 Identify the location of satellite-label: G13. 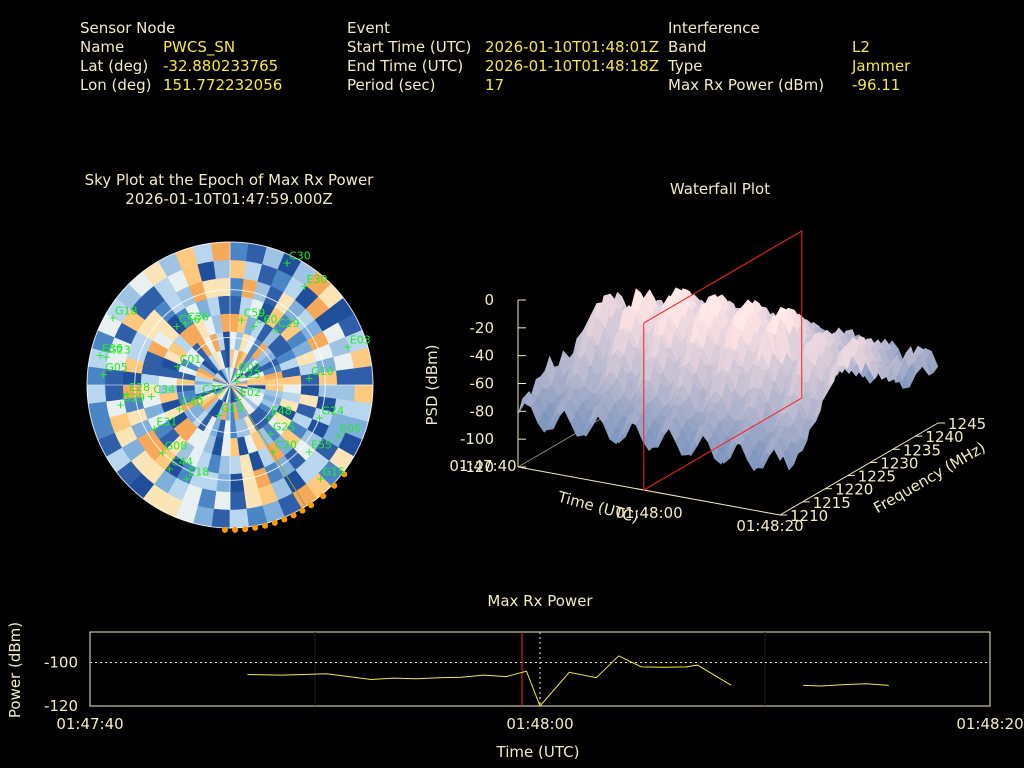
(232, 408).